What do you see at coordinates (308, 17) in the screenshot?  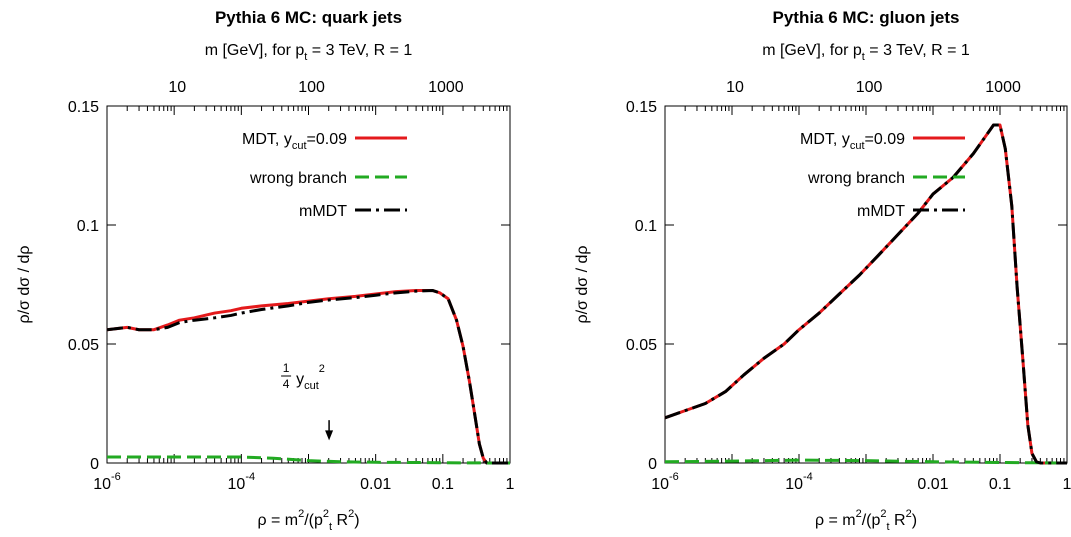 I see `chart-title: Pythia 6 MC: quark jets` at bounding box center [308, 17].